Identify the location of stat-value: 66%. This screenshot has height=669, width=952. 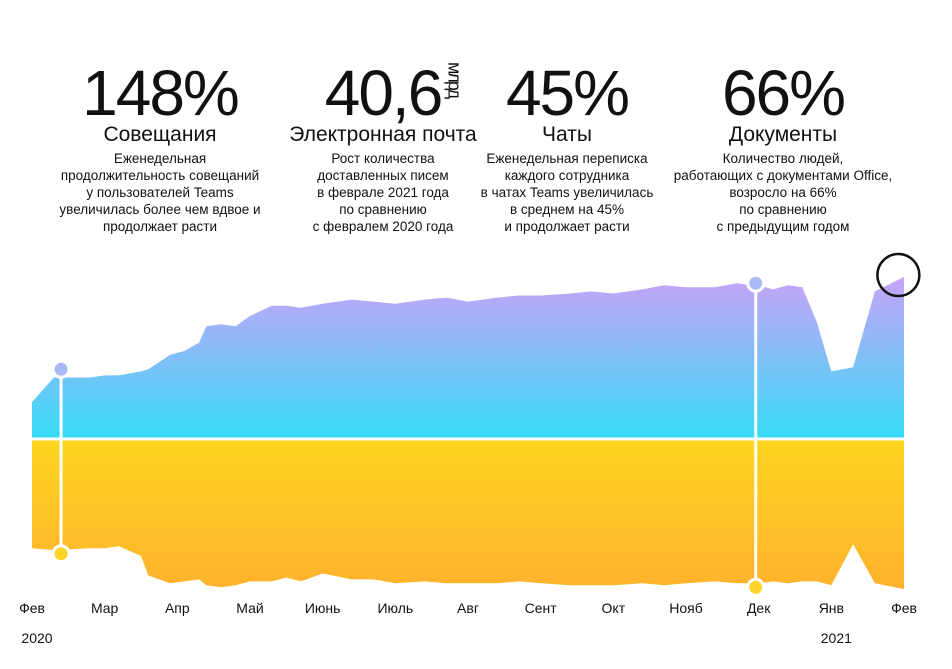
(783, 93).